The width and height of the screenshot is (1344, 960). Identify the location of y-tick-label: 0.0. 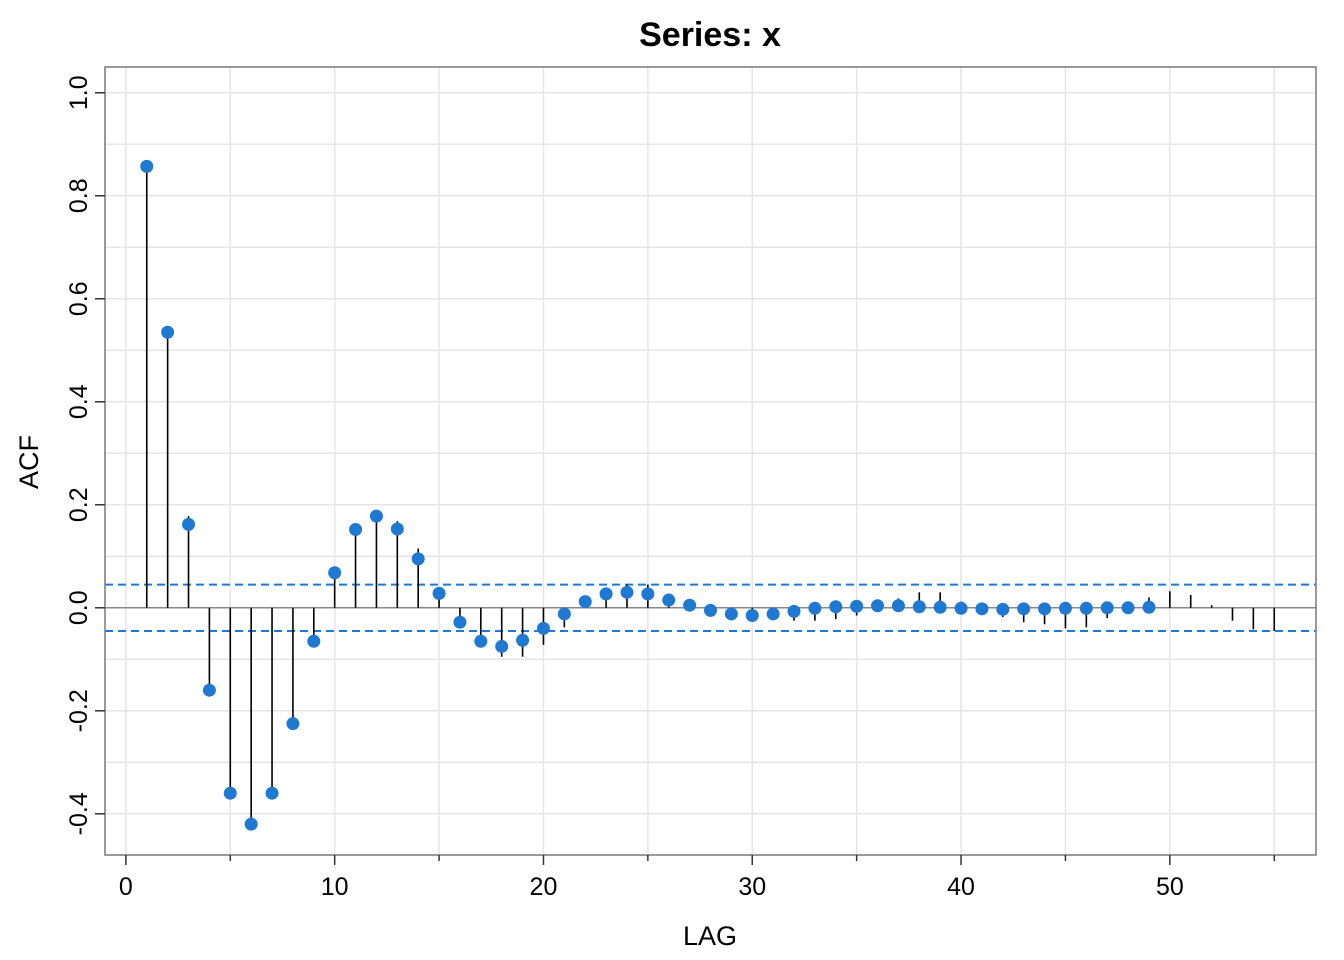
(79, 607).